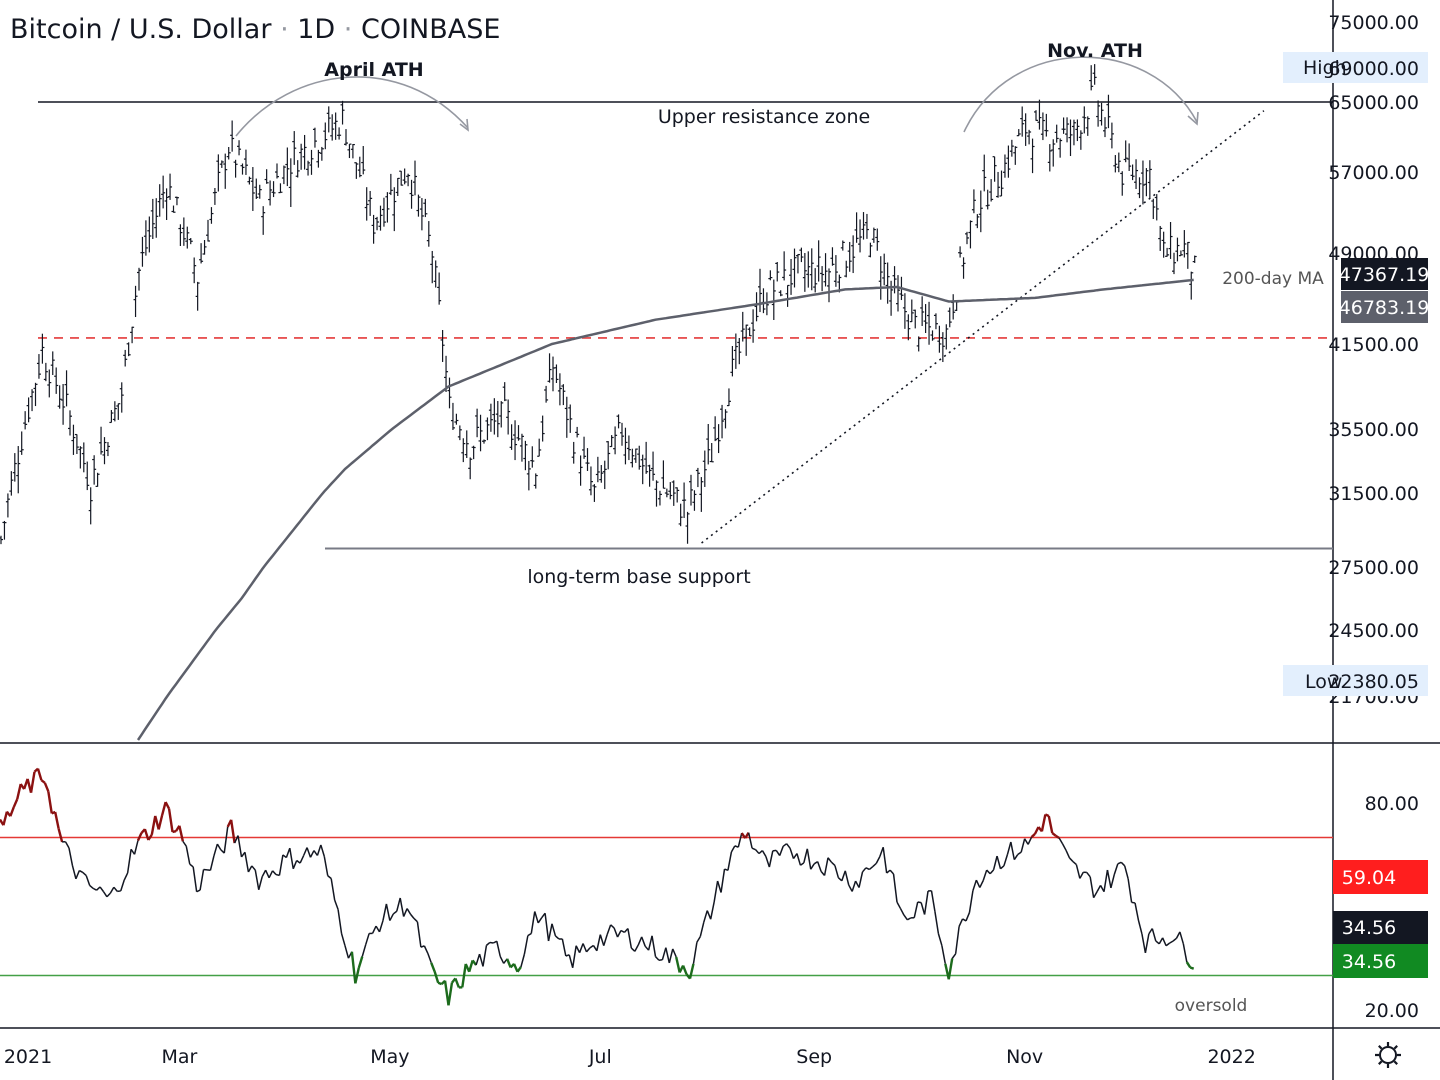 The image size is (1440, 1080). Describe the element at coordinates (630, 1057) in the screenshot. I see `time-axis-ticks: 2021 Mar May Jul Sep Nov 2022` at that location.